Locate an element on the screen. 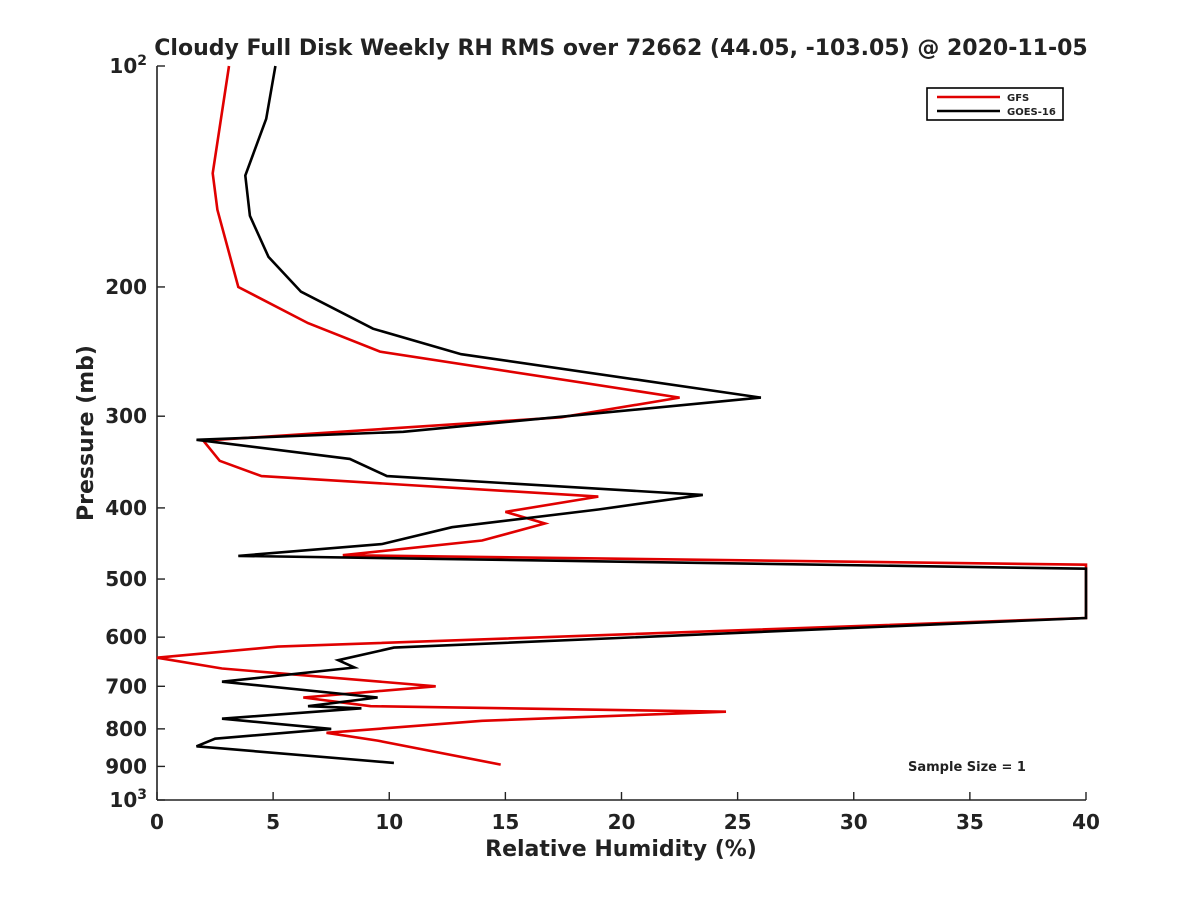  sample-size-annotation: Sample Size = 1 is located at coordinates (967, 767).